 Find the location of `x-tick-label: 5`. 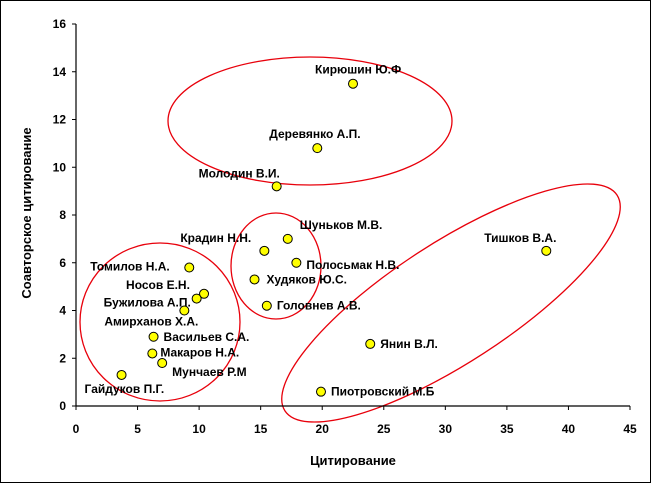

x-tick-label: 5 is located at coordinates (137, 429).